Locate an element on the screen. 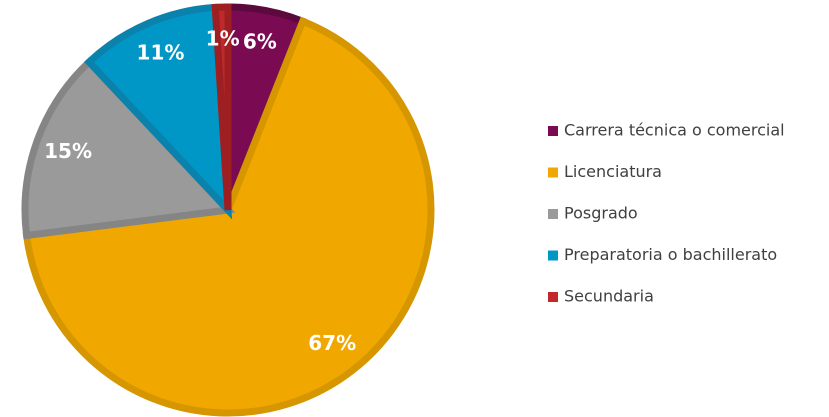 The image size is (829, 417). legend-label: Licenciatura is located at coordinates (613, 171).